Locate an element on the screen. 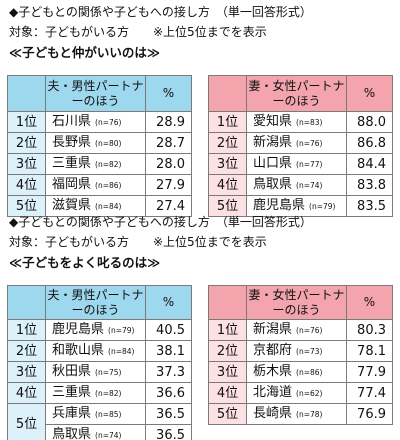 The width and height of the screenshot is (400, 440). table-row: 4位 北海道 (n=62) 77.4 is located at coordinates (300, 393).